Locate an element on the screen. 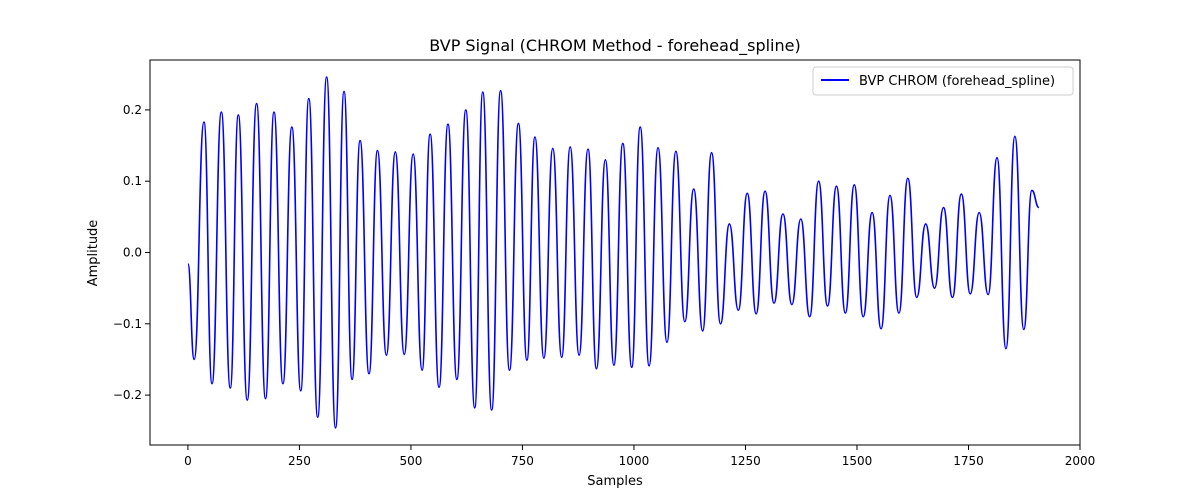 The width and height of the screenshot is (1200, 504). legend-box is located at coordinates (943, 81).